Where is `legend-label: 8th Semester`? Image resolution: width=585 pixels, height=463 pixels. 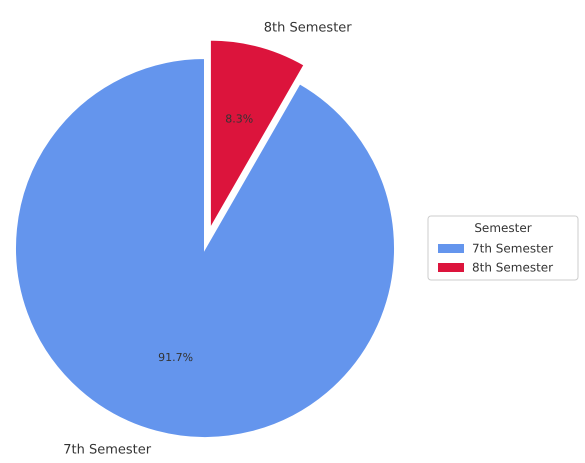
legend-label: 8th Semester is located at coordinates (513, 267).